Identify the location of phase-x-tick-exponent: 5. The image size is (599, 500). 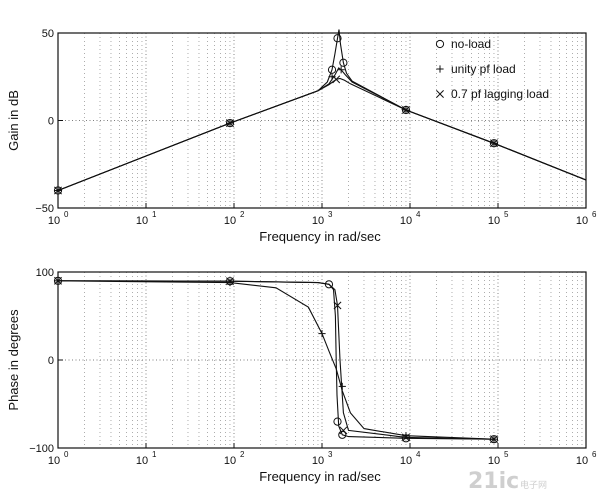
(506, 454).